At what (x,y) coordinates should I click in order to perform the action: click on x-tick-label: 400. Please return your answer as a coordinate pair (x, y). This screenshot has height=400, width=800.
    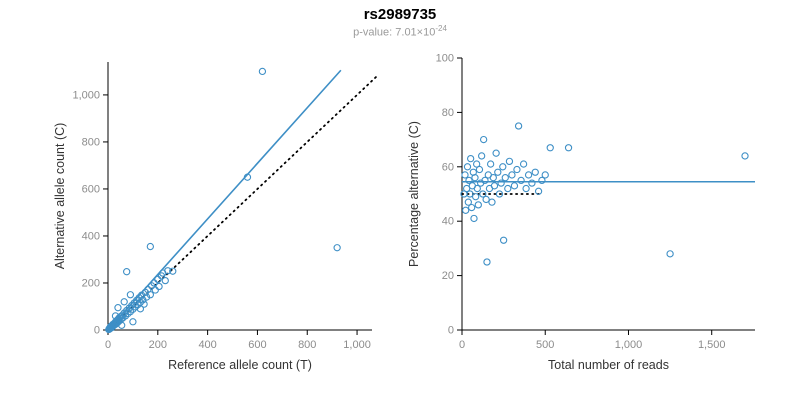
    Looking at the image, I should click on (207, 345).